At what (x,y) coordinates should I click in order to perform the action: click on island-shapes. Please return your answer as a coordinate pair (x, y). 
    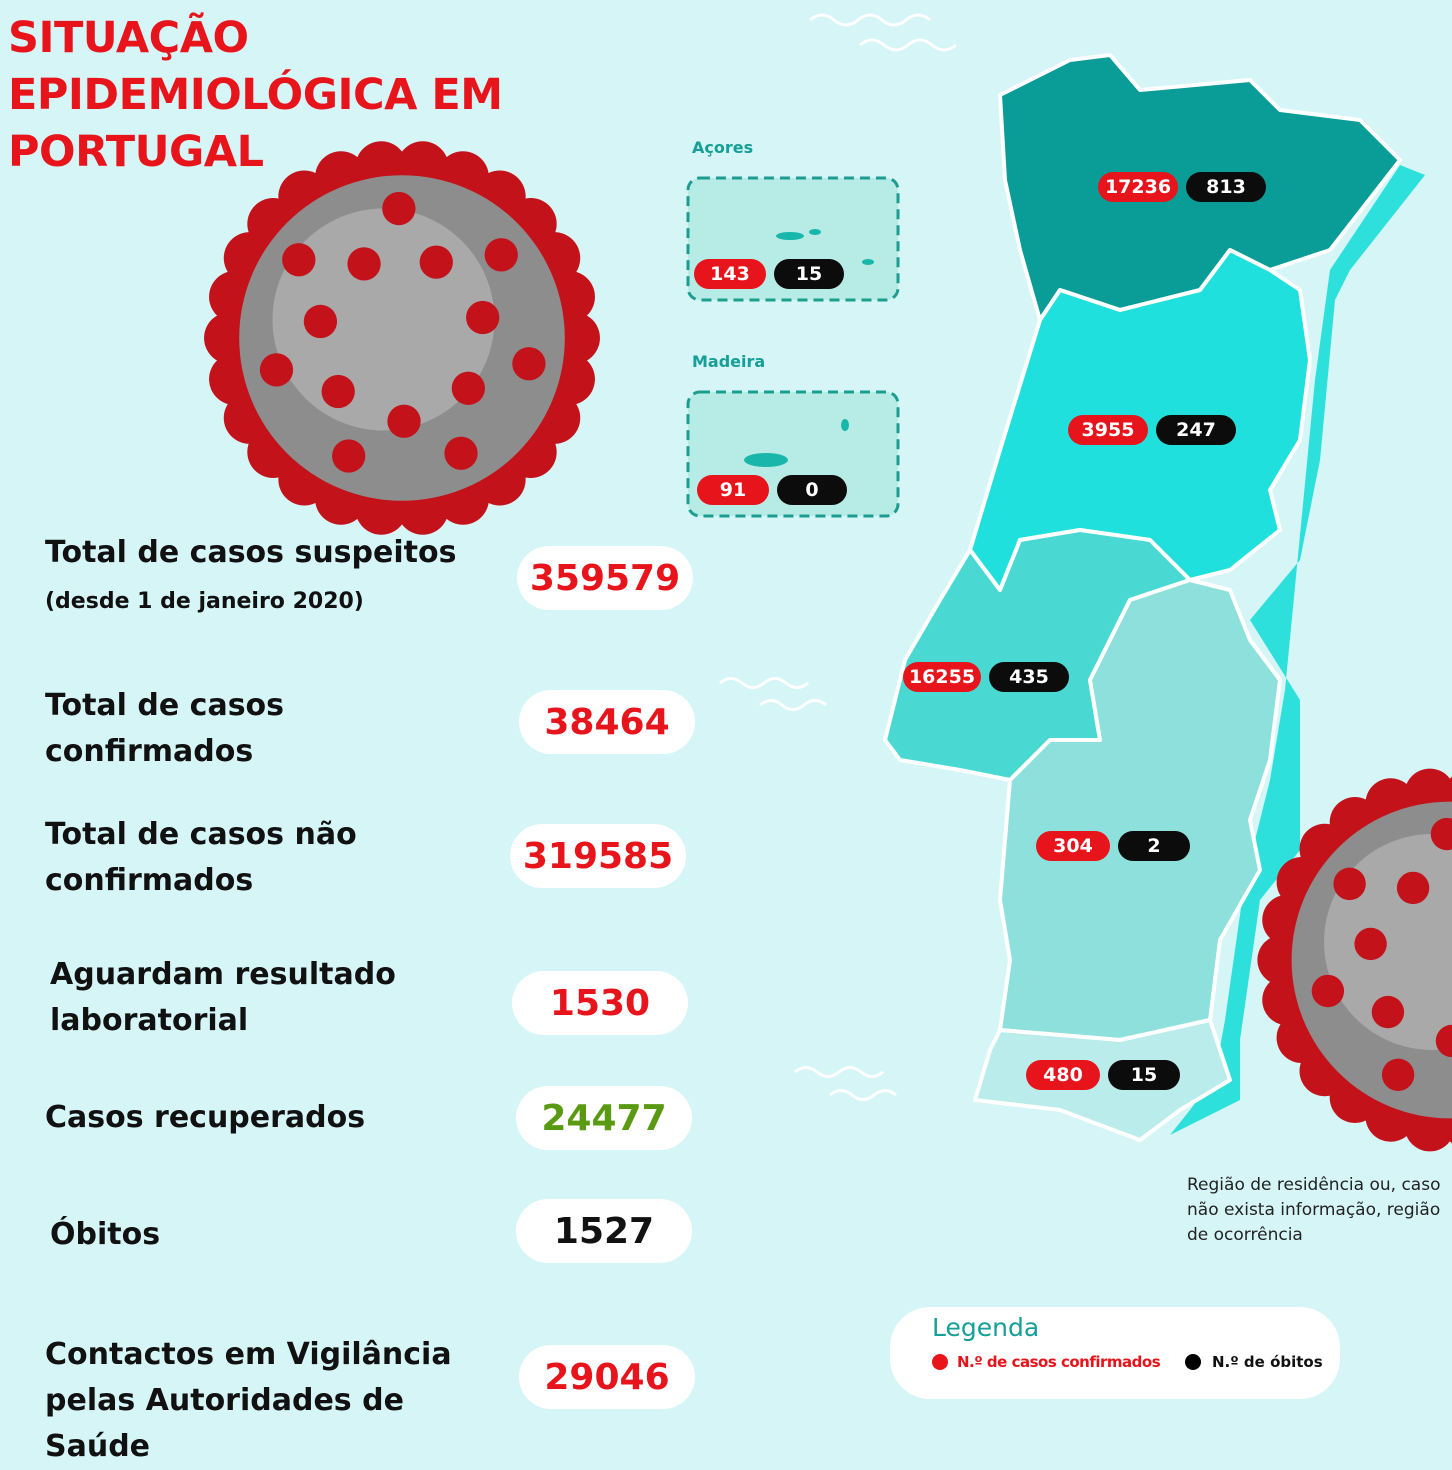
    Looking at the image, I should click on (809, 348).